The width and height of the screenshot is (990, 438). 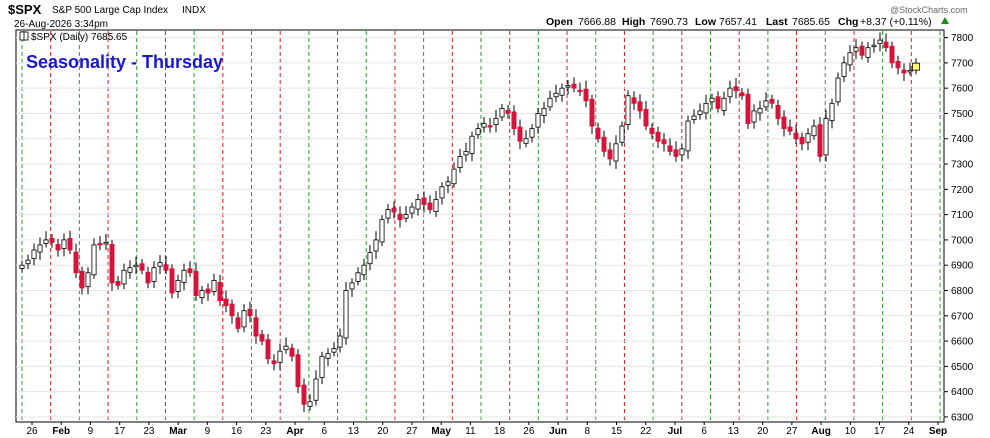 I want to click on x-tick-label: Mar, so click(x=178, y=431).